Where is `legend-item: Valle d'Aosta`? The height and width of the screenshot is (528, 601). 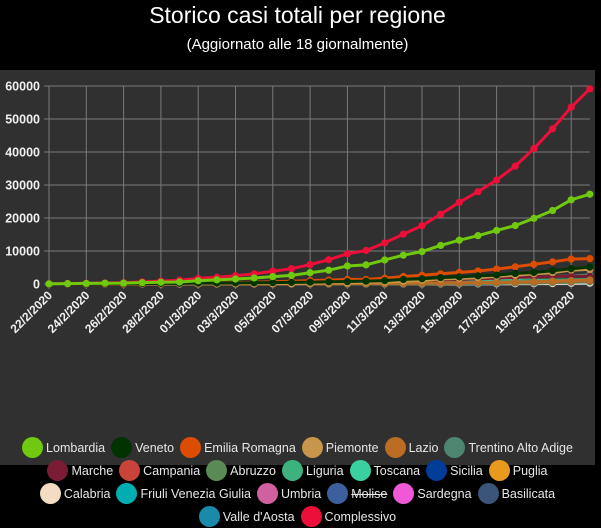 legend-item: Valle d'Aosta is located at coordinates (247, 516).